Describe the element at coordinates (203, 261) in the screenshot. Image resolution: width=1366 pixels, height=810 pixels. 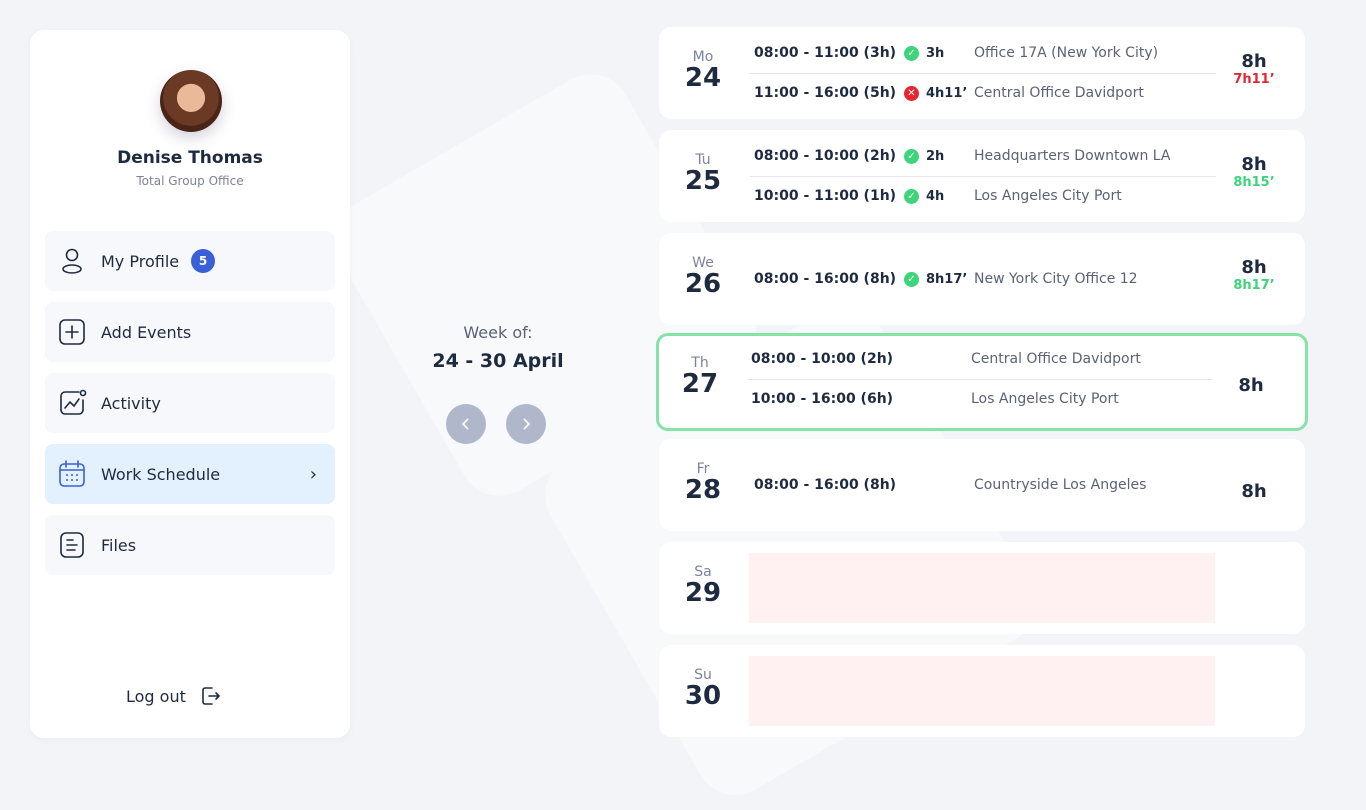
I see `notification-badge: 5` at that location.